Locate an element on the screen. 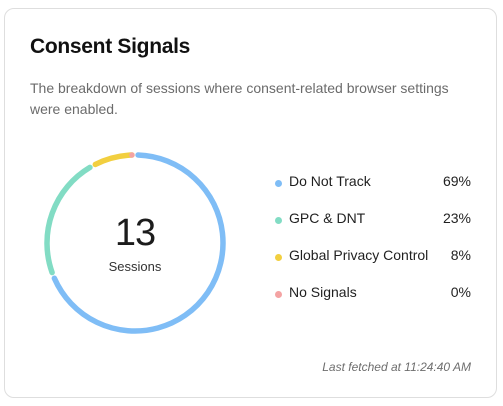 The height and width of the screenshot is (406, 503). legend-item-no-signals: No Signals 0% is located at coordinates (373, 302).